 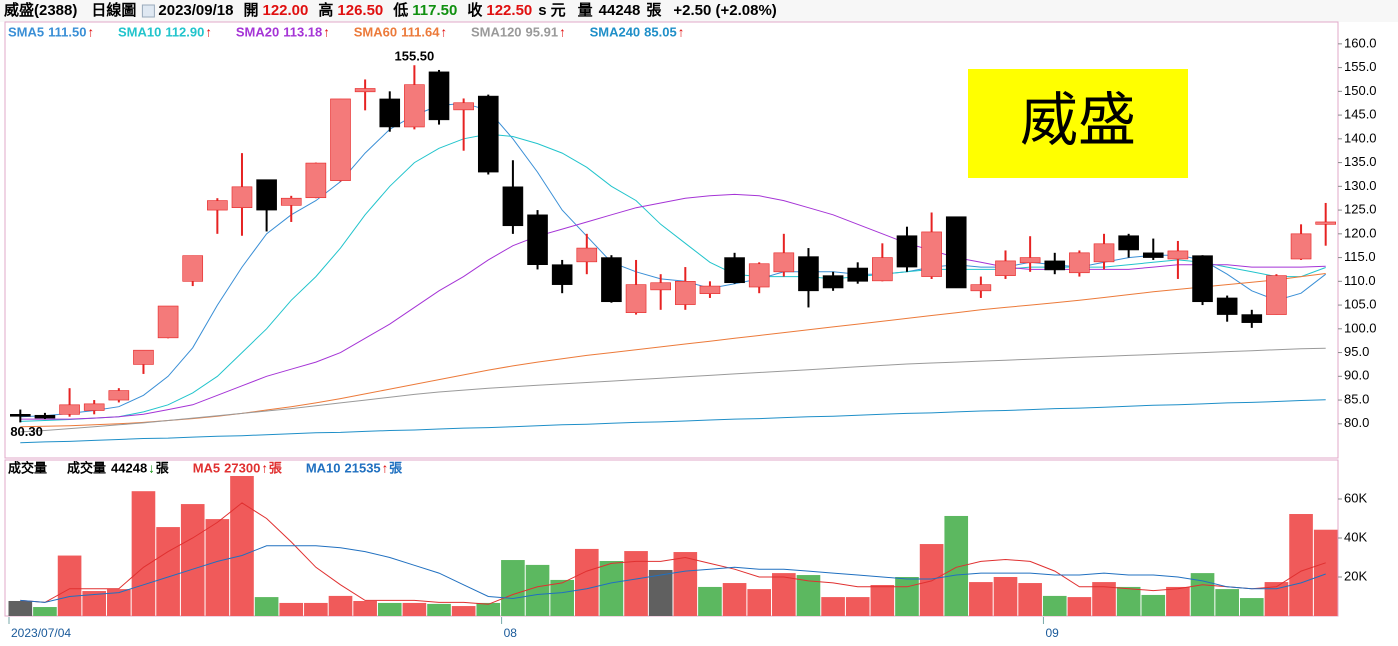 I want to click on high-value: 126.50, so click(x=360, y=10).